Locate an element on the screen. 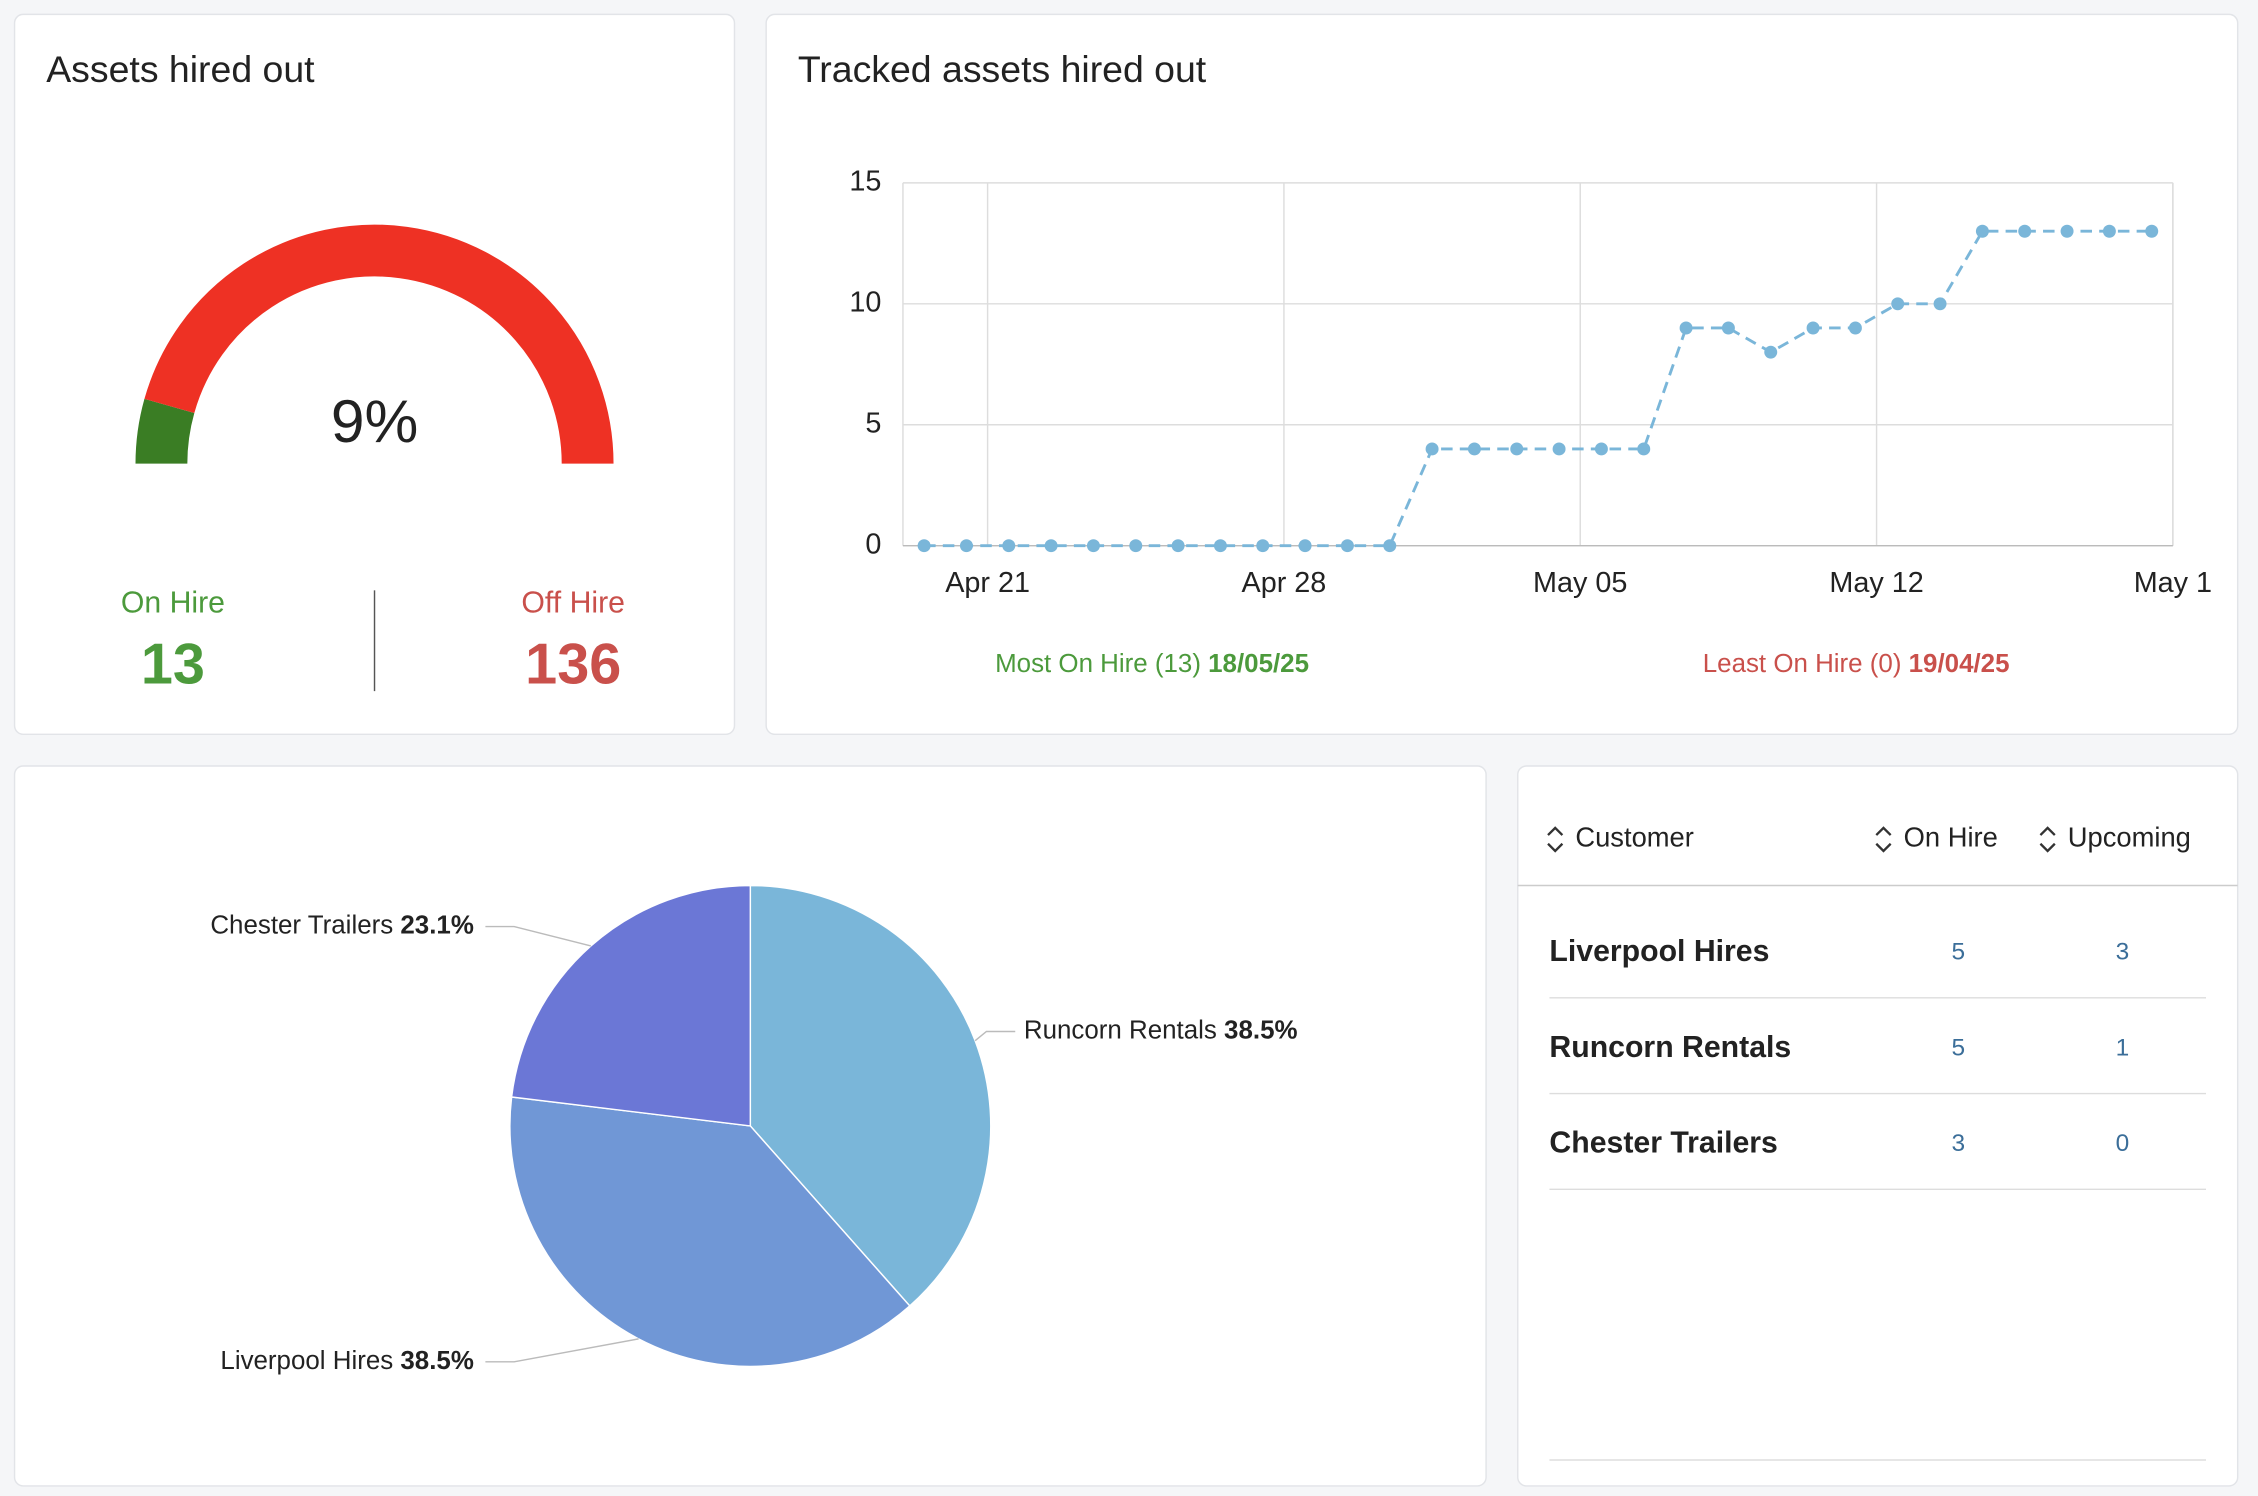 The height and width of the screenshot is (1496, 2258). annotation-text: Most On Hire (13) is located at coordinates (1098, 664).